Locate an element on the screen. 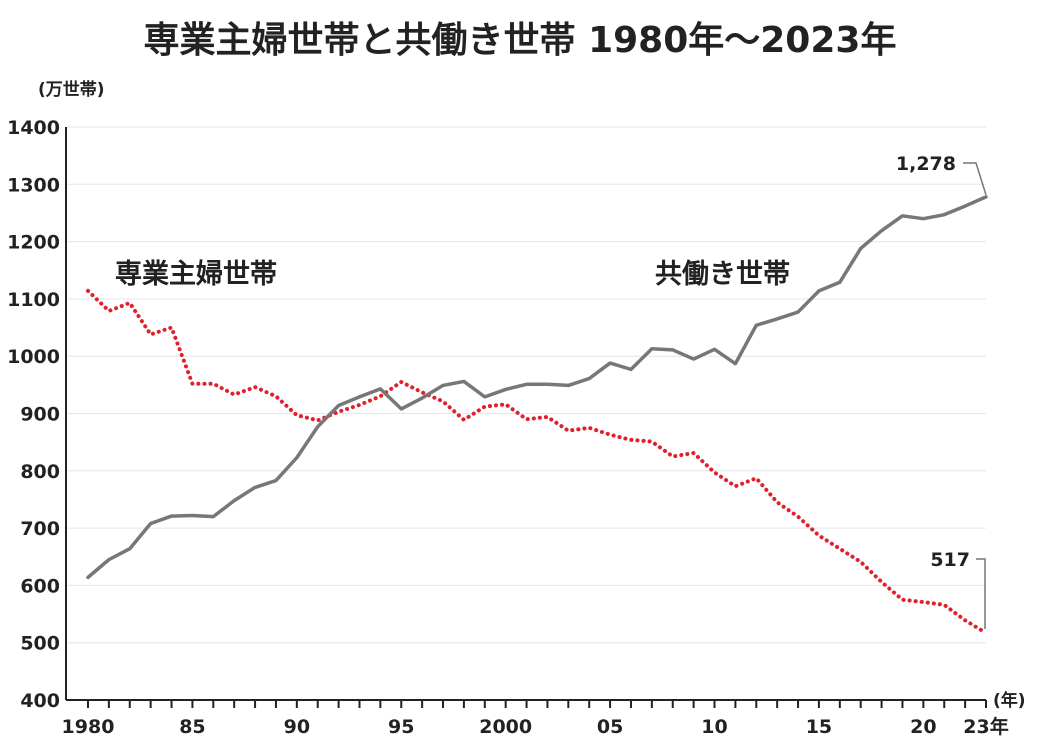 The width and height of the screenshot is (1040, 746). x-axis-ticks: 1980 85 90 95 2000 05 10 15 20 23年 is located at coordinates (535, 719).